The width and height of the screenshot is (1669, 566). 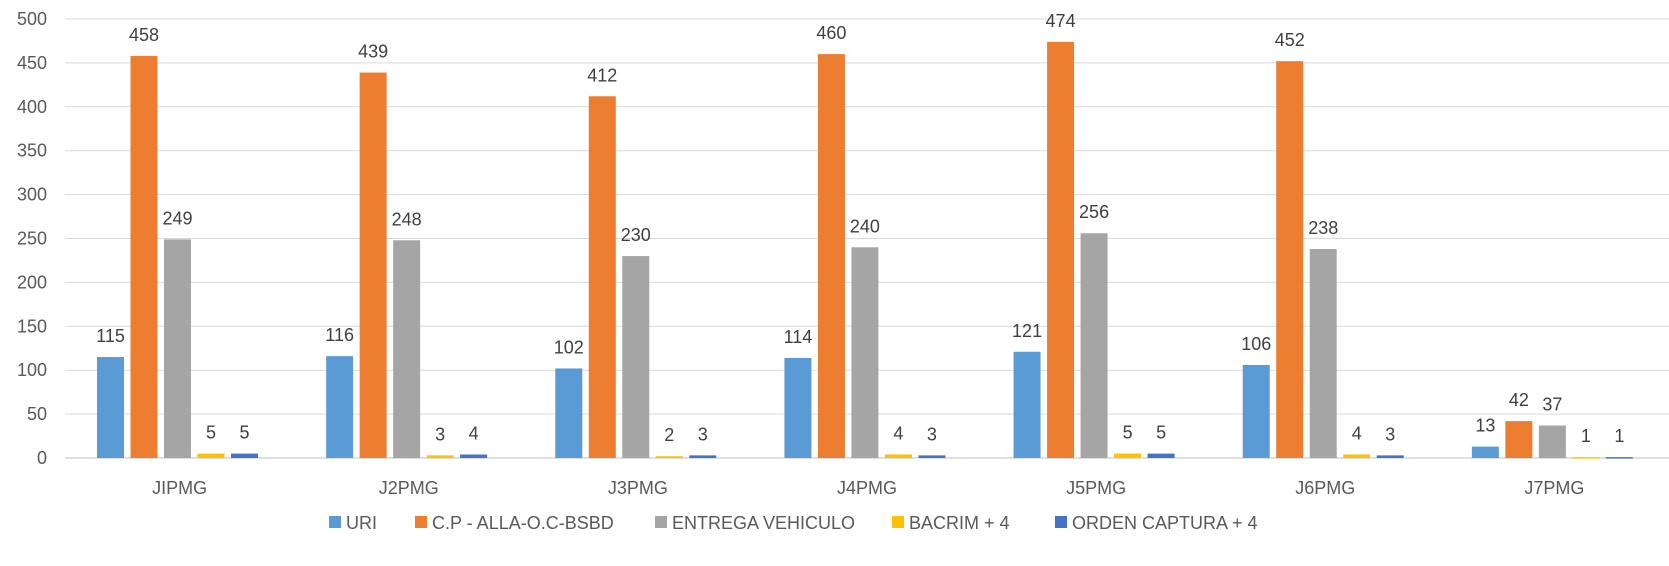 What do you see at coordinates (42, 458) in the screenshot?
I see `y-tick-label: 0` at bounding box center [42, 458].